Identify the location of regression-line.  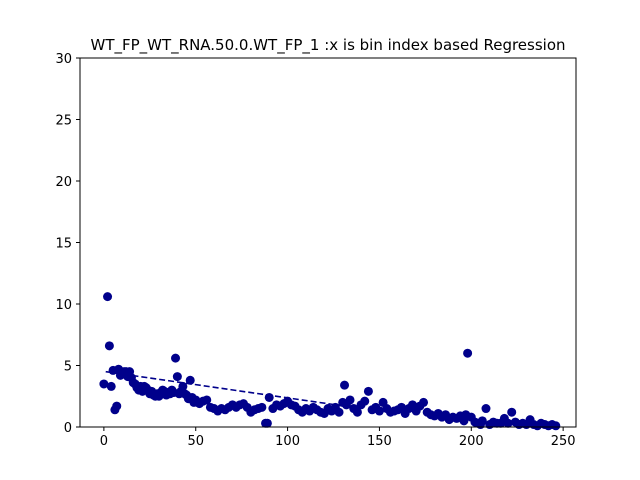
(225, 388).